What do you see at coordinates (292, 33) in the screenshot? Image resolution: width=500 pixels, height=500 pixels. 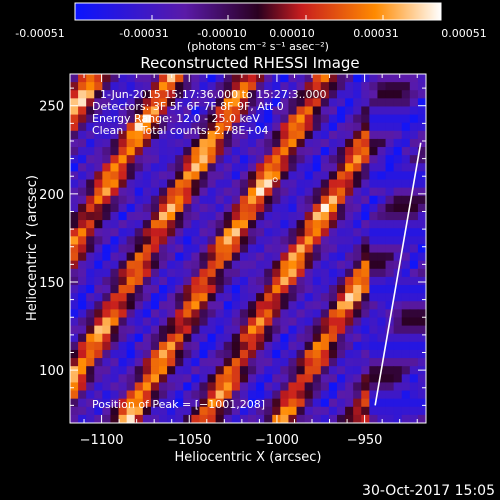 I see `colorbar-tick-label: 0.00010` at bounding box center [292, 33].